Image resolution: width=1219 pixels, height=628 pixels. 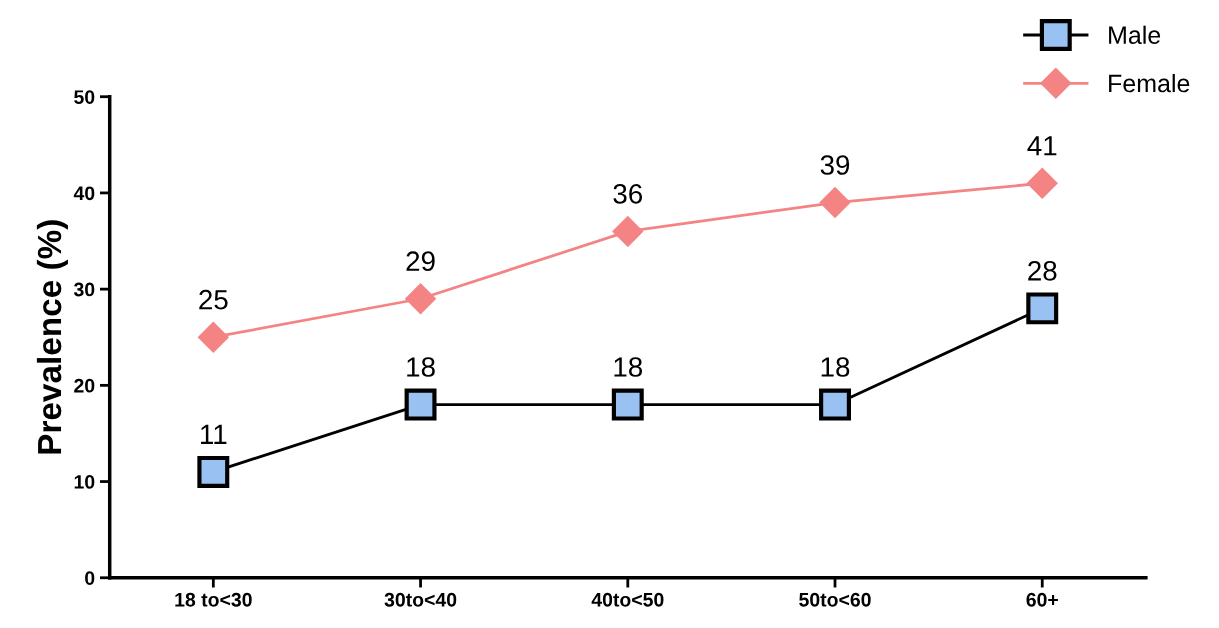 I want to click on y-tick-label: 50, so click(x=84, y=97).